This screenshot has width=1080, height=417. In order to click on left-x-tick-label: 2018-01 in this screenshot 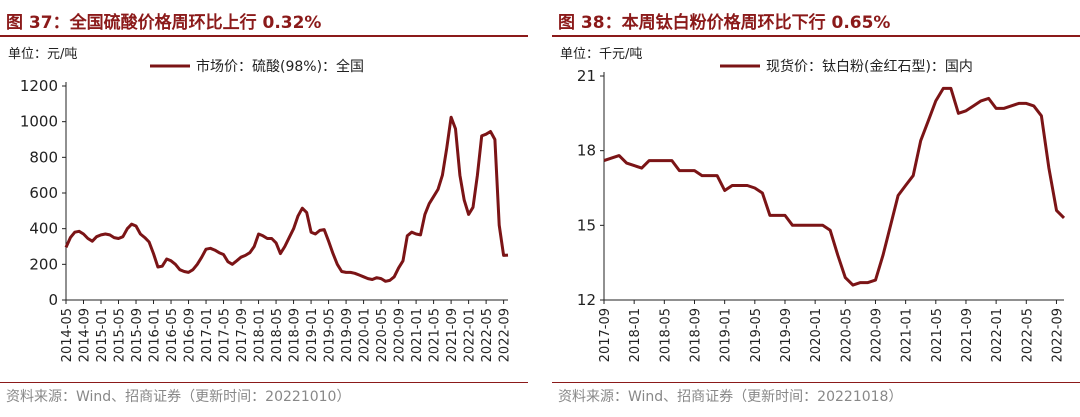, I will do `click(260, 335)`.